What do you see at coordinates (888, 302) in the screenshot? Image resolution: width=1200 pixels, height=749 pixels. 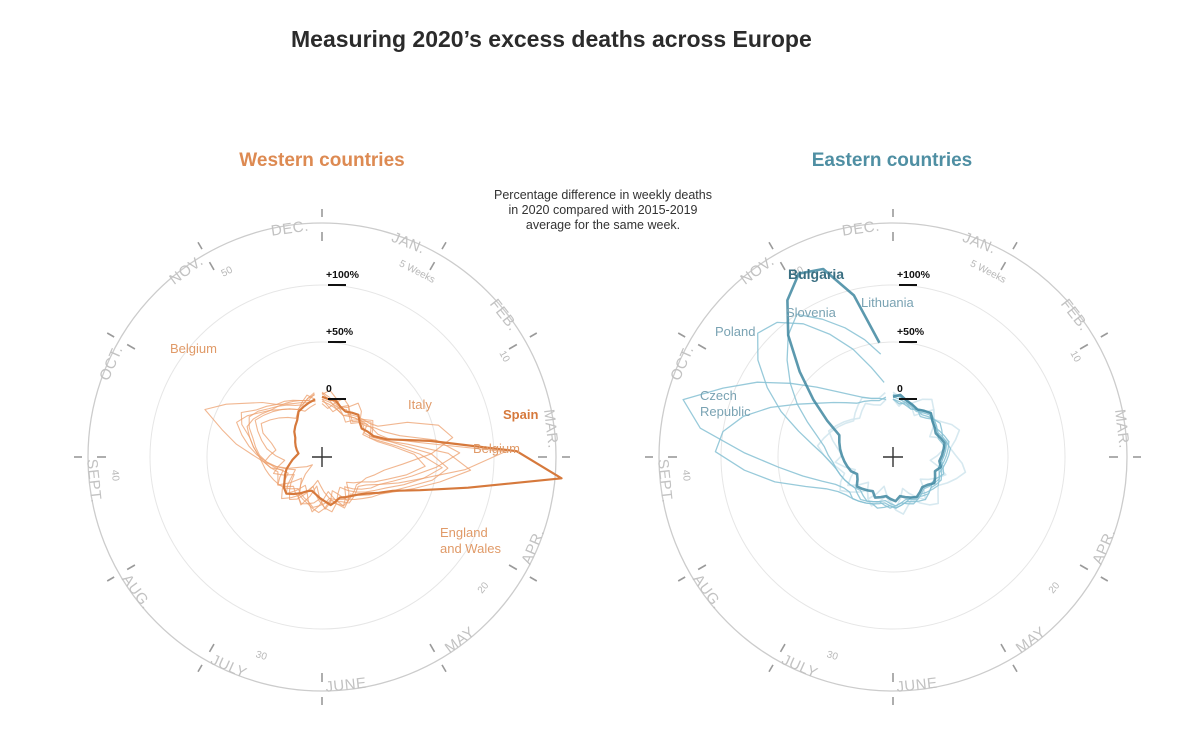 I see `country-label: Lithuania` at bounding box center [888, 302].